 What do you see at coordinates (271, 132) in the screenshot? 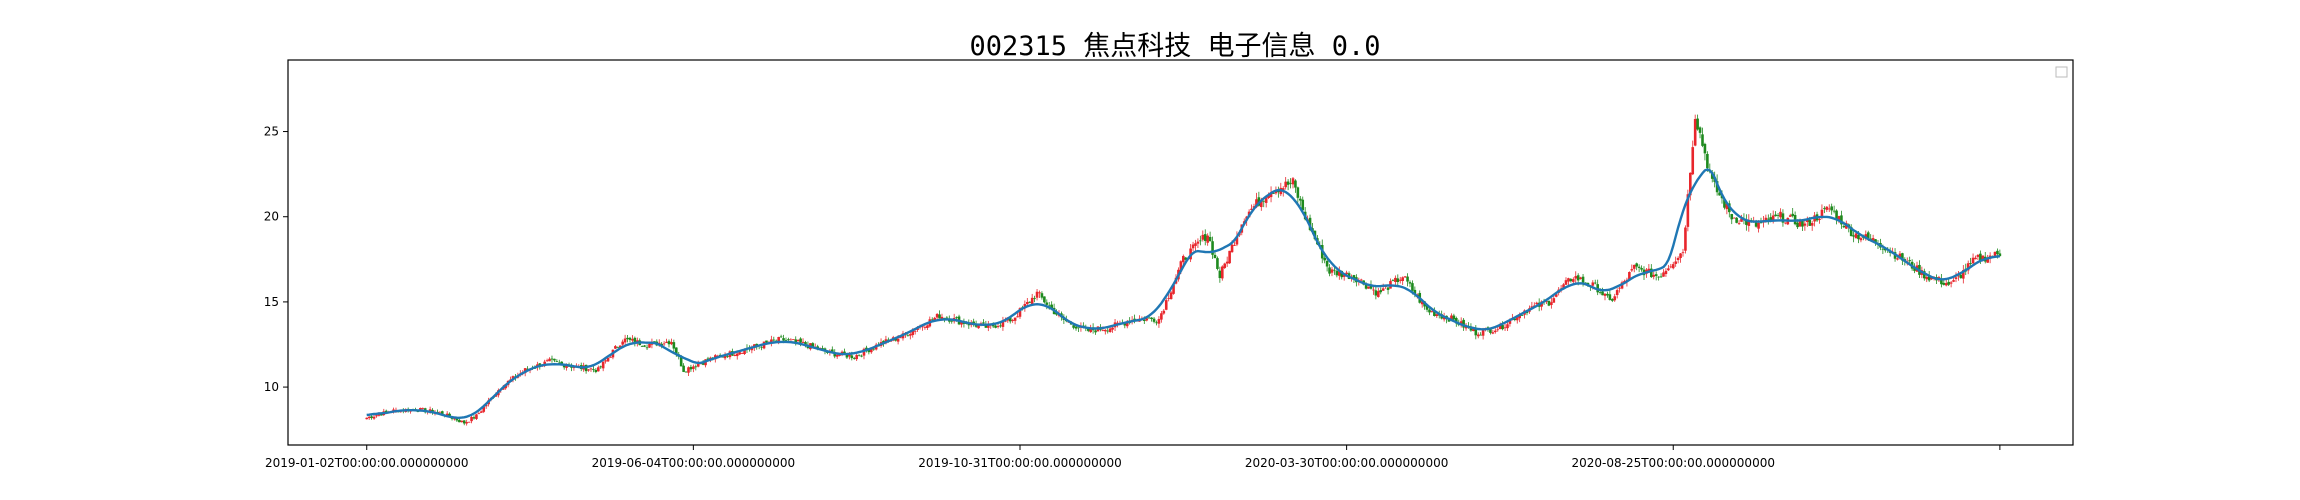
I see `y-tick-label: 25` at bounding box center [271, 132].